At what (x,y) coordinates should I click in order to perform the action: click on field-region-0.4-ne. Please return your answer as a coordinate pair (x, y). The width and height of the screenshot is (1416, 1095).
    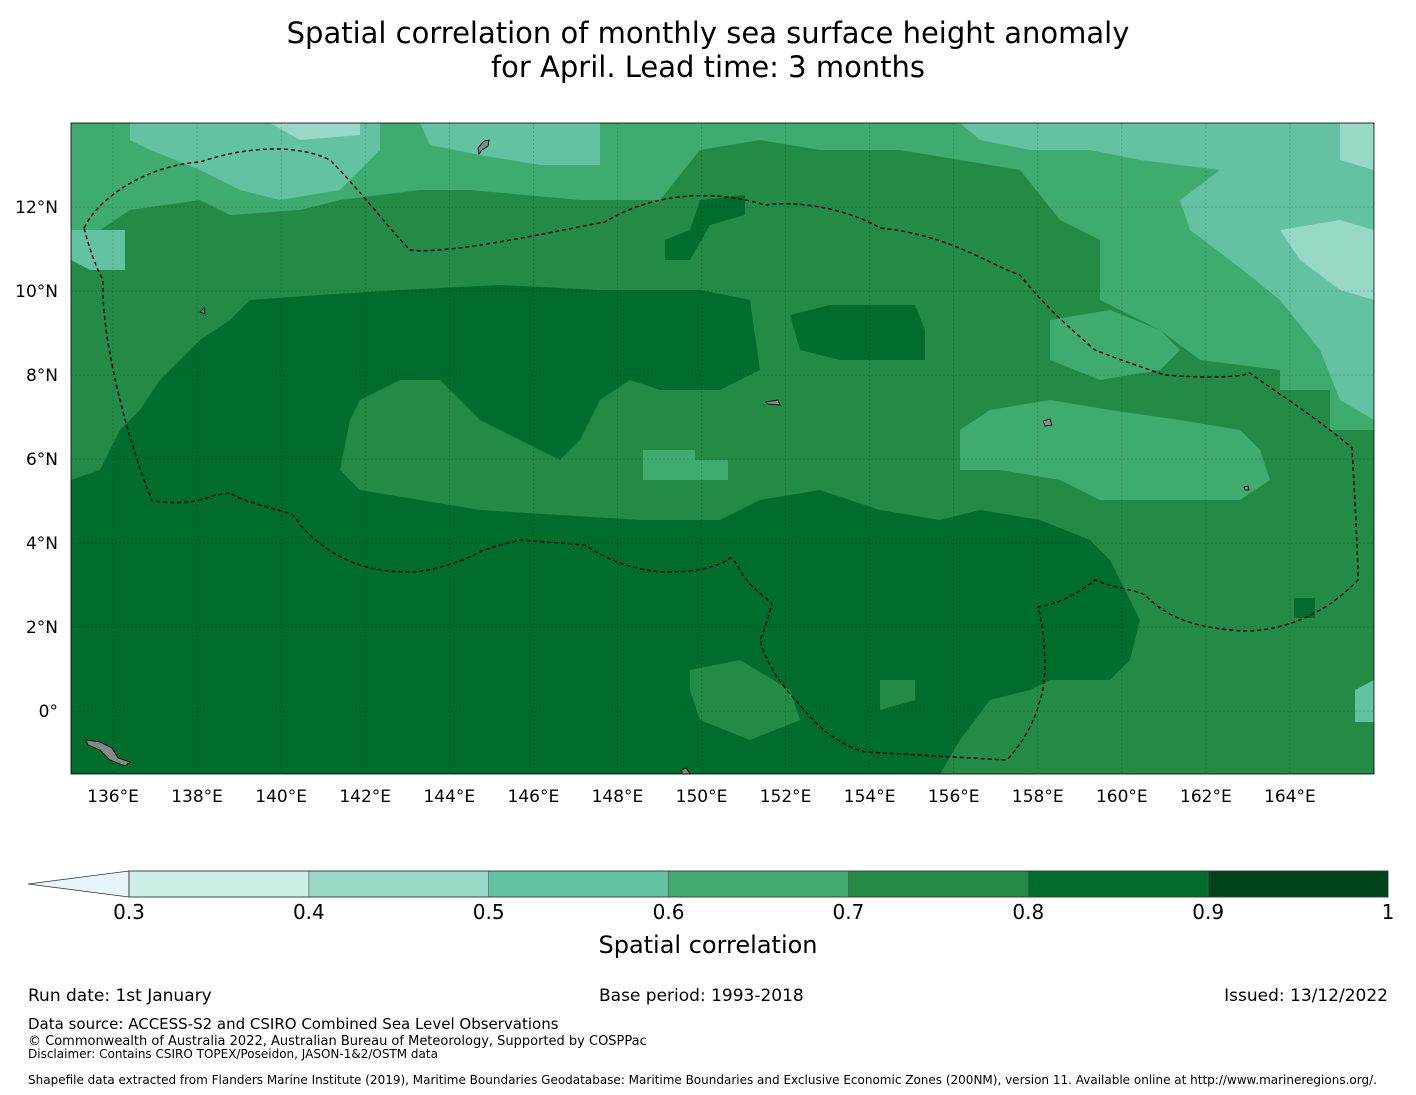
    Looking at the image, I should click on (1327, 260).